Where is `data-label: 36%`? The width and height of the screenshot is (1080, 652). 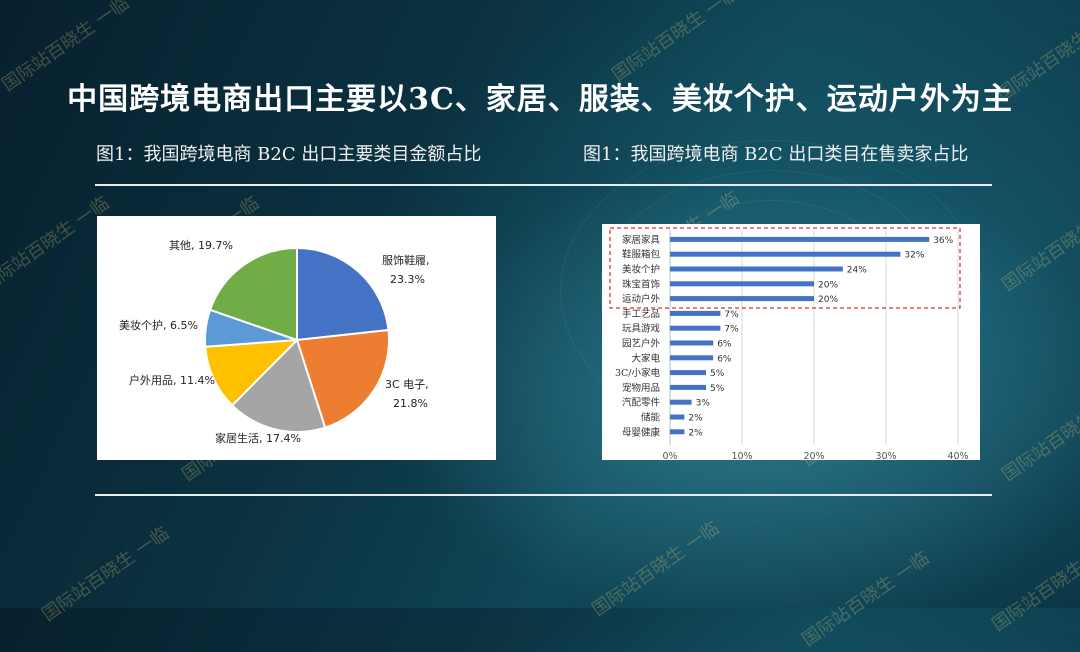
data-label: 36% is located at coordinates (943, 241).